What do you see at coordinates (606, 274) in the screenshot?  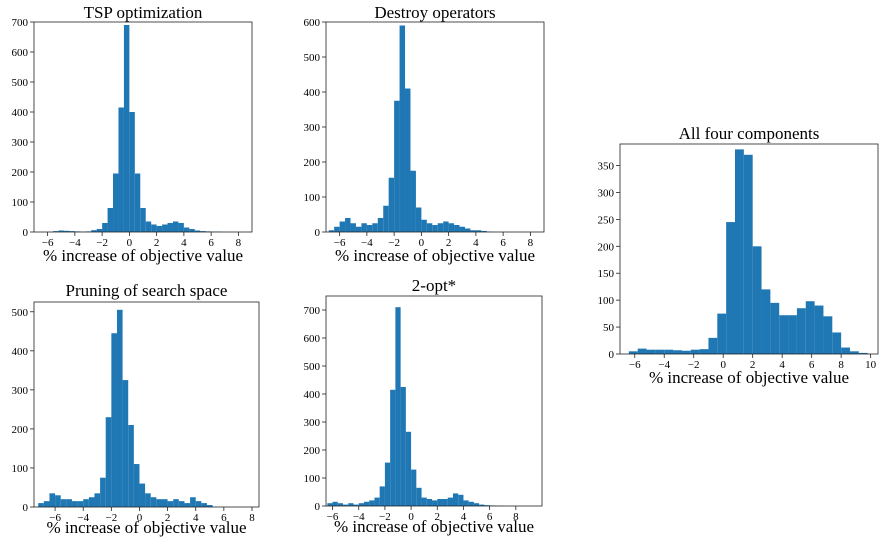 I see `y-tick-label: 150` at bounding box center [606, 274].